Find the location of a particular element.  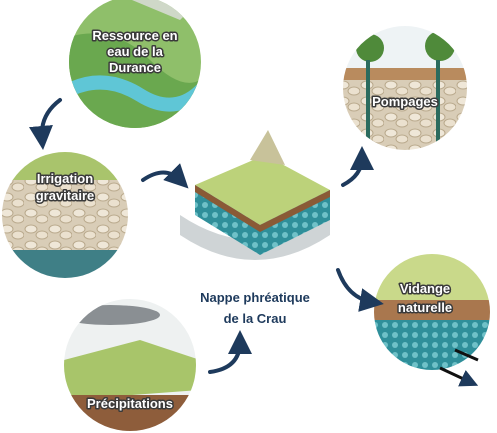

node-label: eau de la is located at coordinates (135, 51).